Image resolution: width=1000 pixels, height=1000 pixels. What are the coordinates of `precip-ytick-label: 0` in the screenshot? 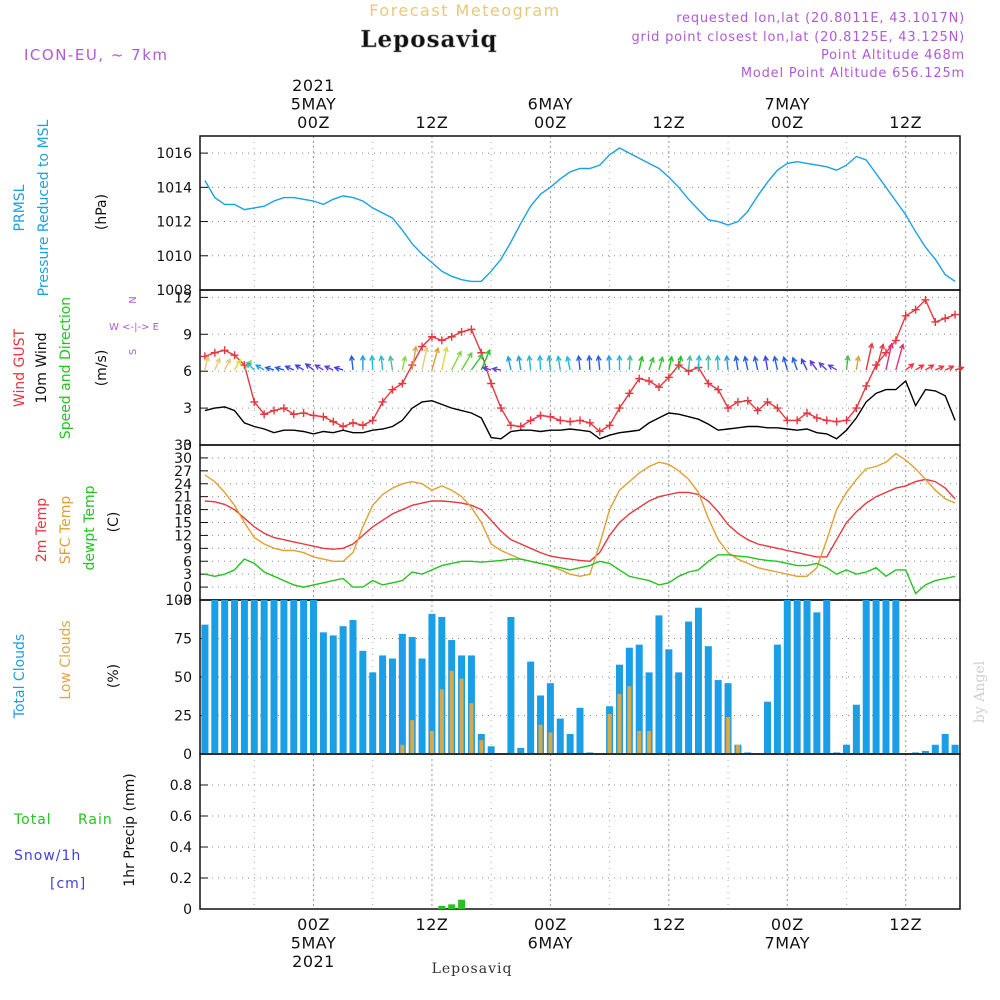 It's located at (187, 910).